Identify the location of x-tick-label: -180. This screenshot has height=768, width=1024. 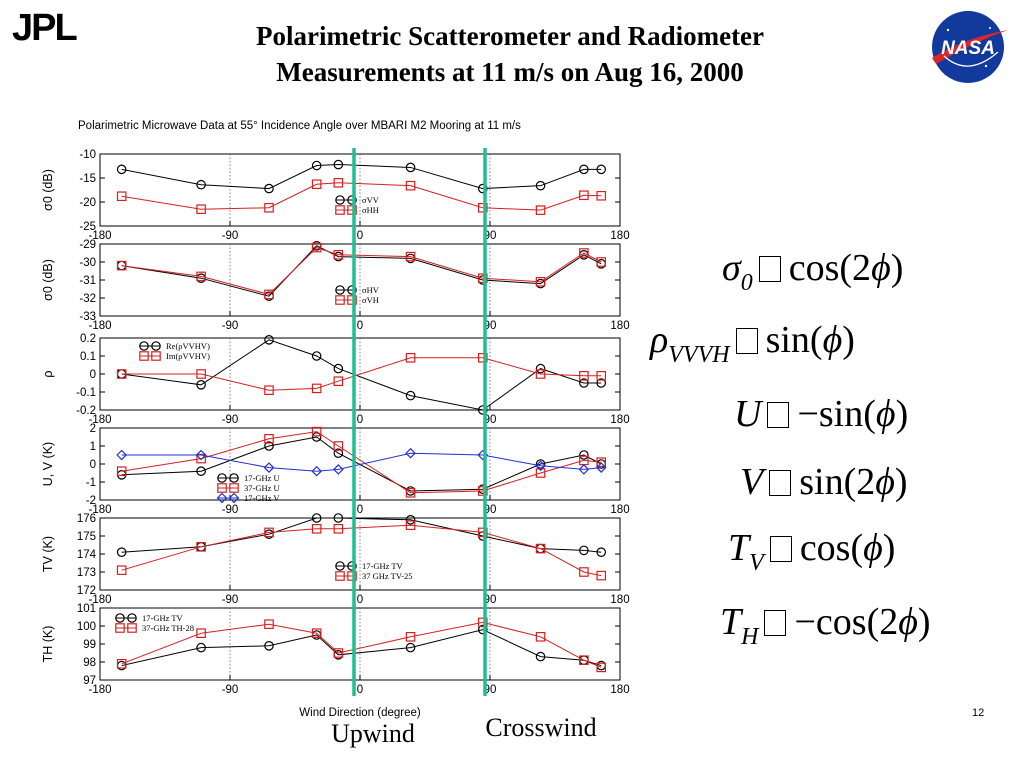
(99, 236).